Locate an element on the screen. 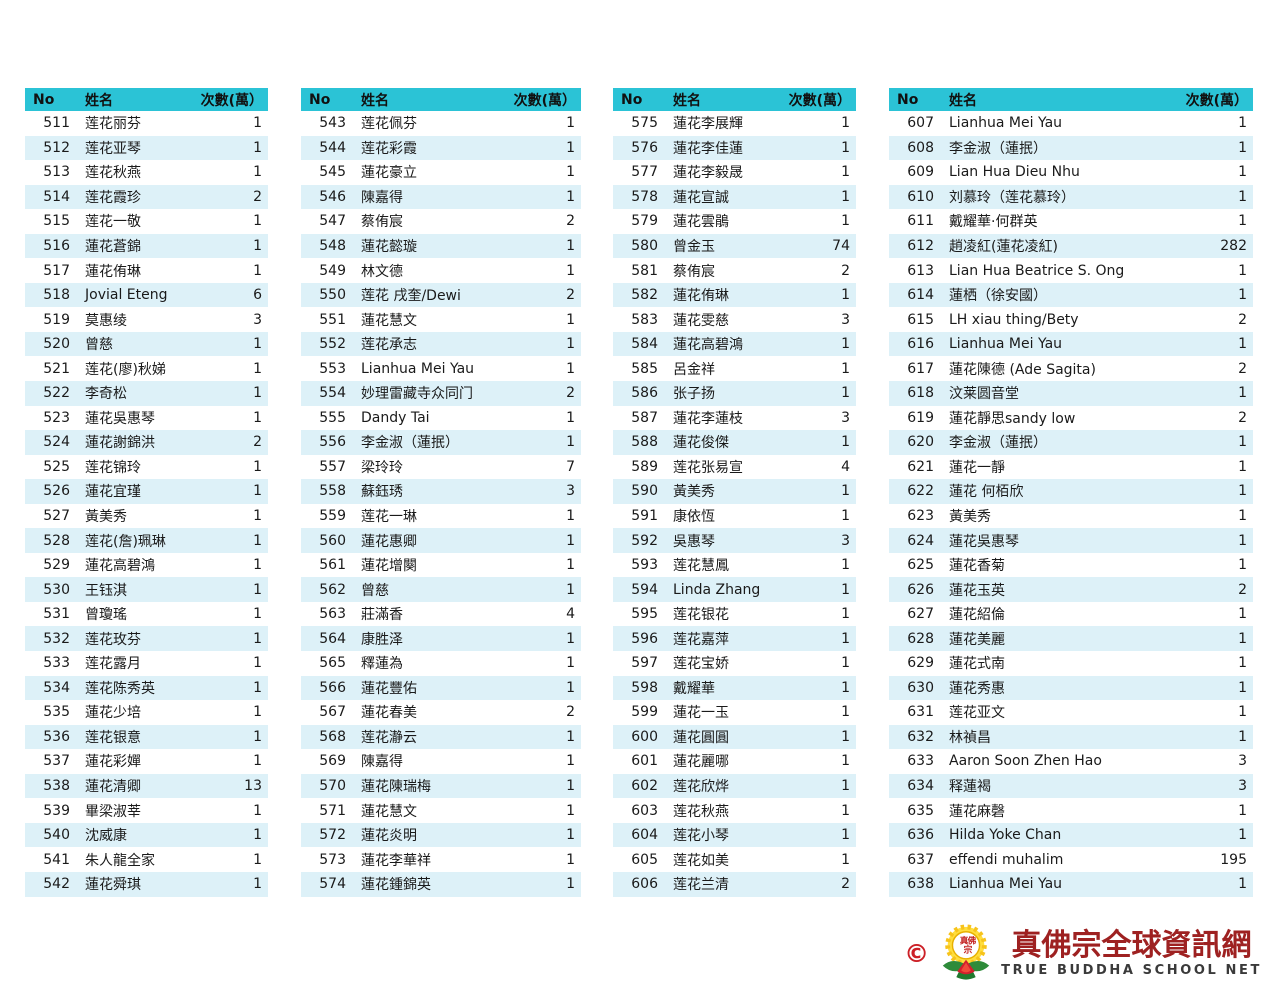 The height and width of the screenshot is (989, 1280). row-name: 蓮花式南 is located at coordinates (977, 664).